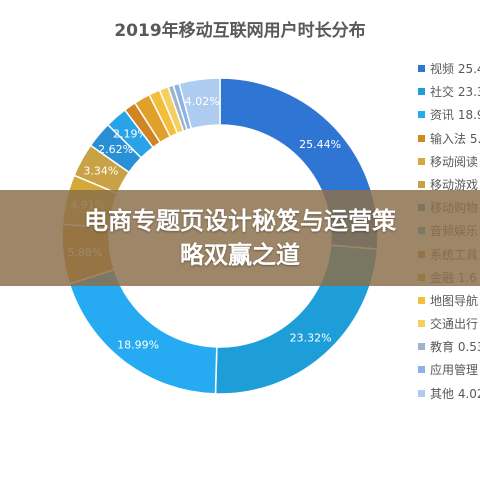 The width and height of the screenshot is (480, 480). Describe the element at coordinates (240, 31) in the screenshot. I see `chart-title: 2019年移动互联网用户时长分布` at that location.